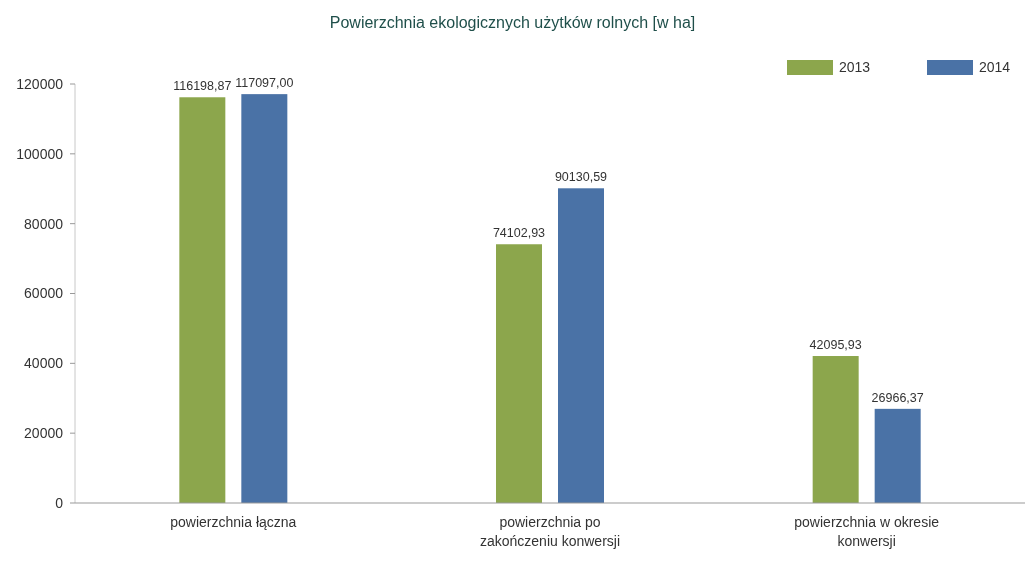 The height and width of the screenshot is (571, 1025). Describe the element at coordinates (835, 345) in the screenshot. I see `data-label: 42095,93` at that location.